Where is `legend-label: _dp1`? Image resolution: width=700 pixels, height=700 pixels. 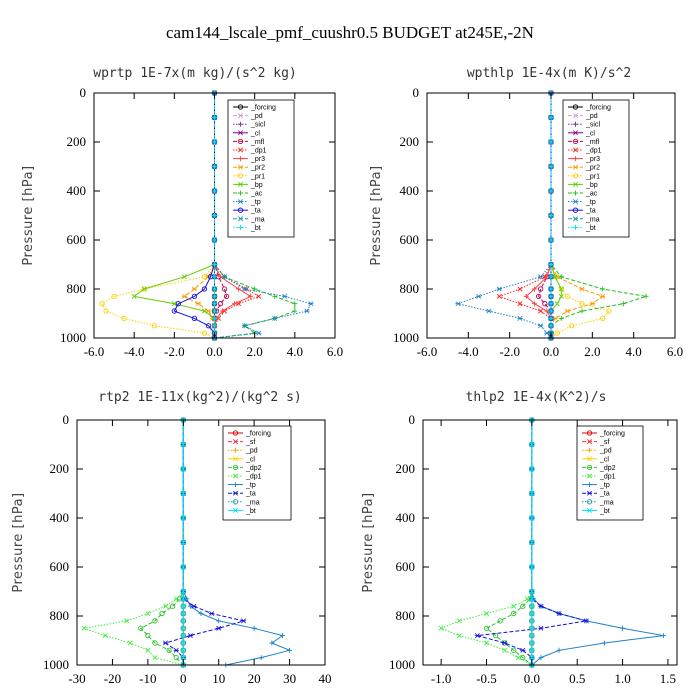
legend-label: _dp1 is located at coordinates (258, 151).